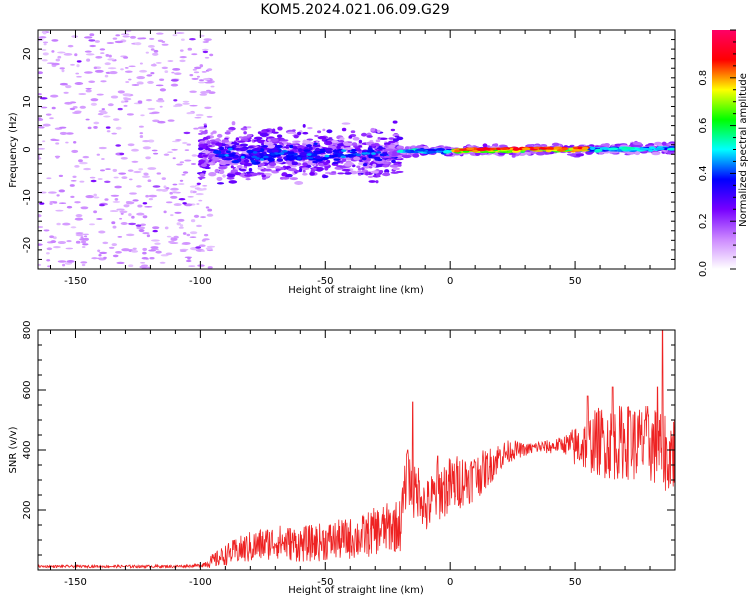 The height and width of the screenshot is (604, 750). What do you see at coordinates (724, 149) in the screenshot?
I see `colorbar-gradient` at bounding box center [724, 149].